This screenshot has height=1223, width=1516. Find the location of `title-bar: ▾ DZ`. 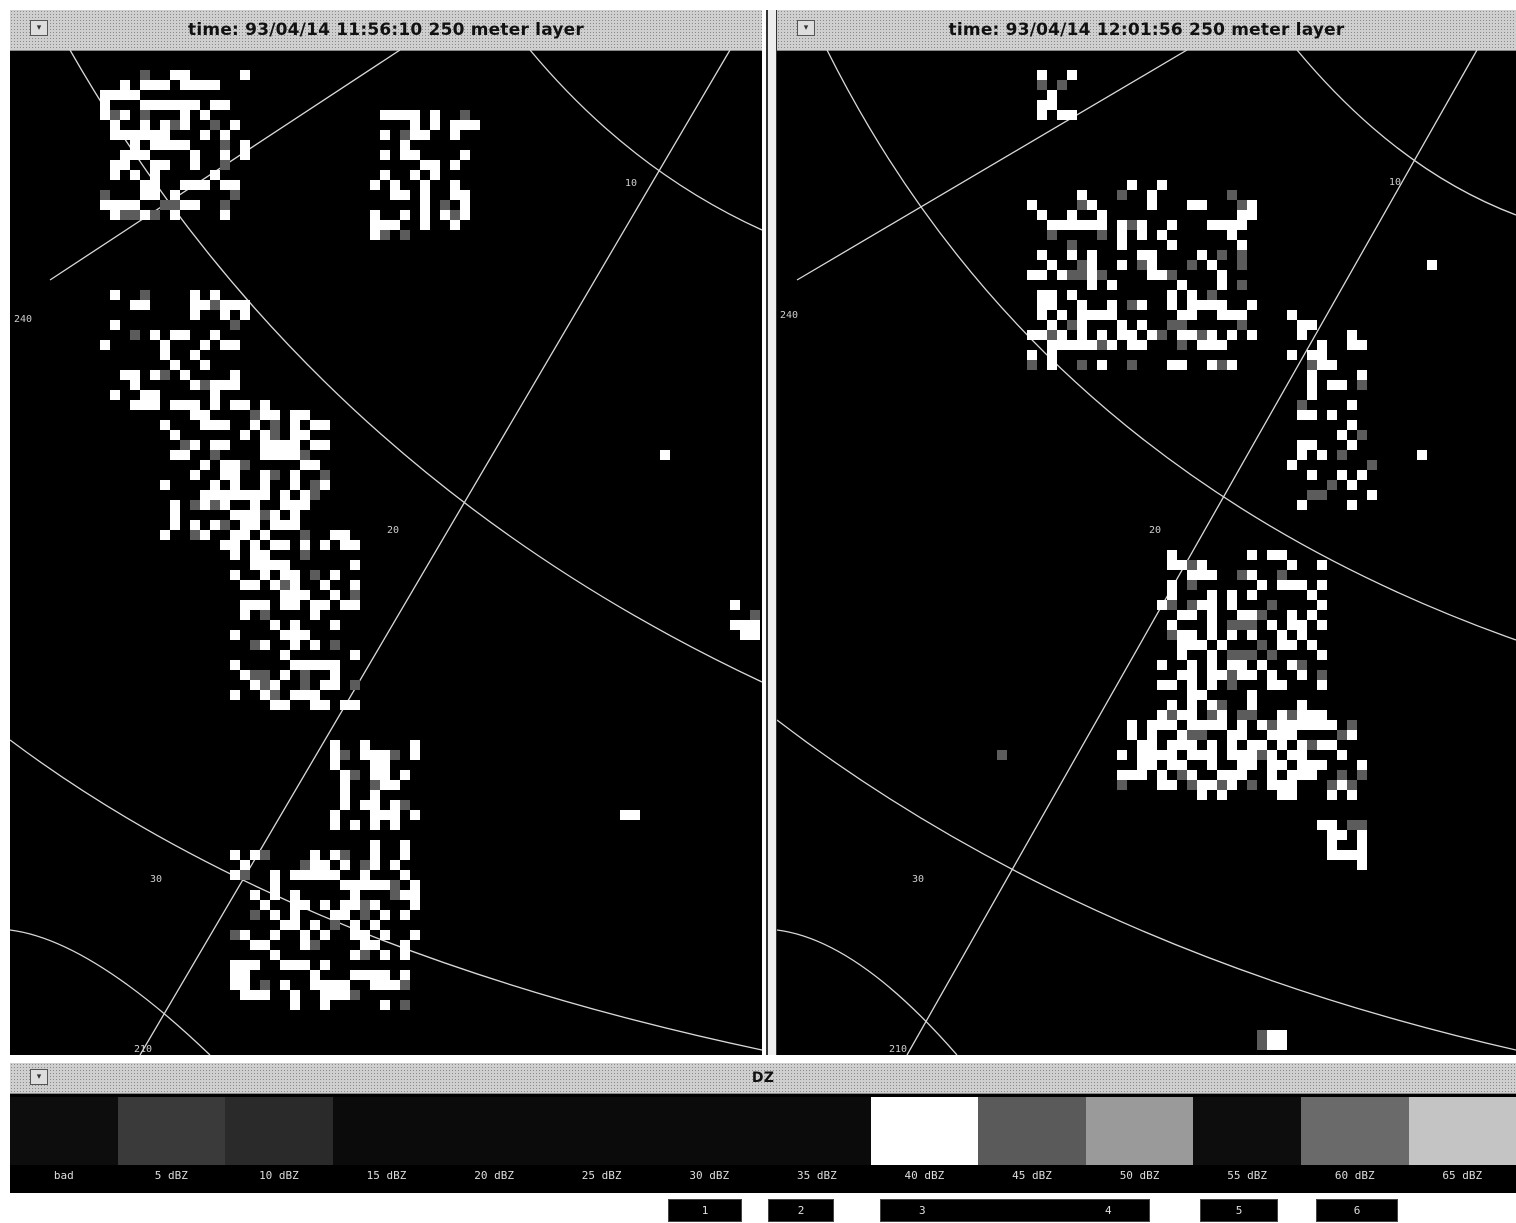

title-bar: ▾ DZ is located at coordinates (763, 1078).